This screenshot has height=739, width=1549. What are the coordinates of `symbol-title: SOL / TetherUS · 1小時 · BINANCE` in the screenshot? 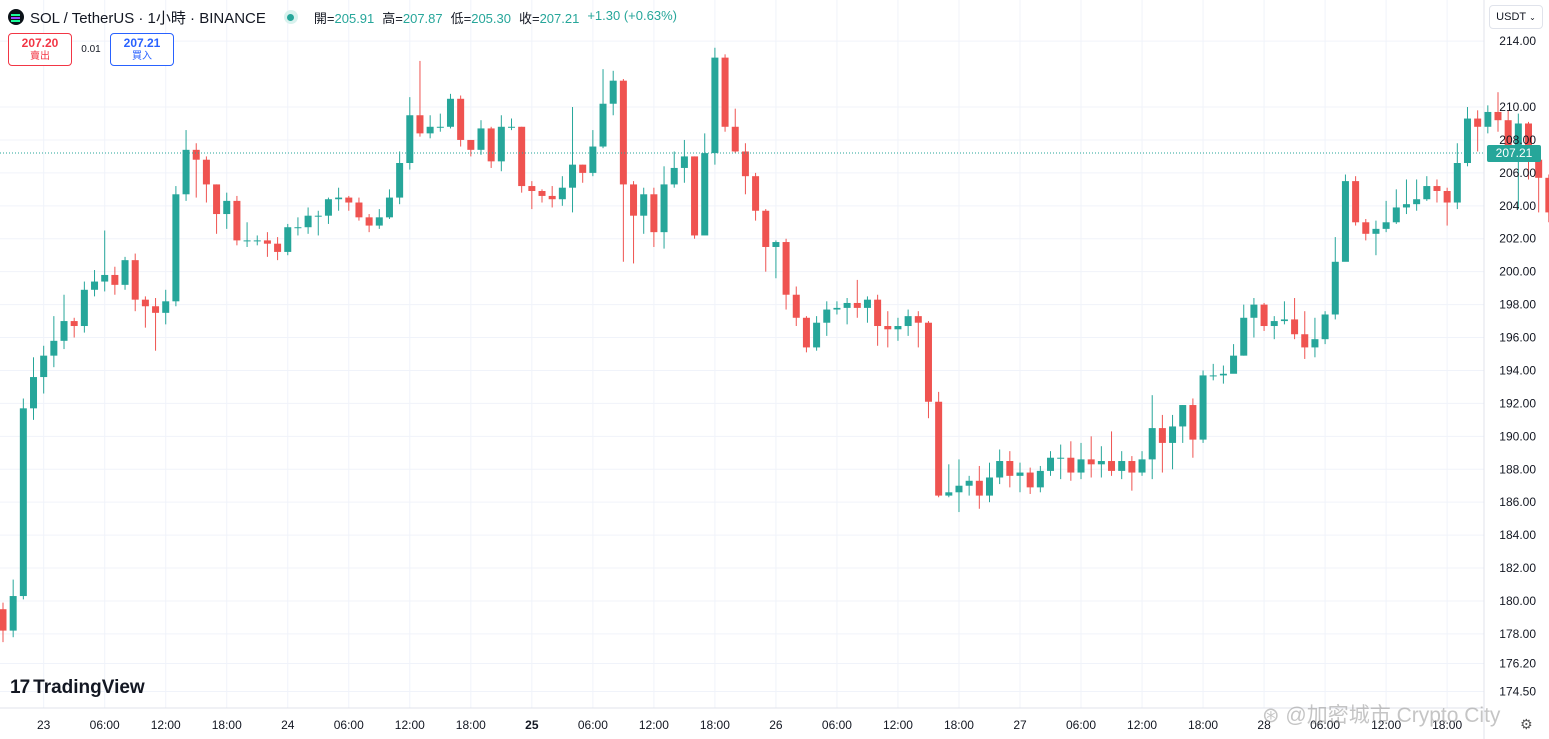 It's located at (148, 18).